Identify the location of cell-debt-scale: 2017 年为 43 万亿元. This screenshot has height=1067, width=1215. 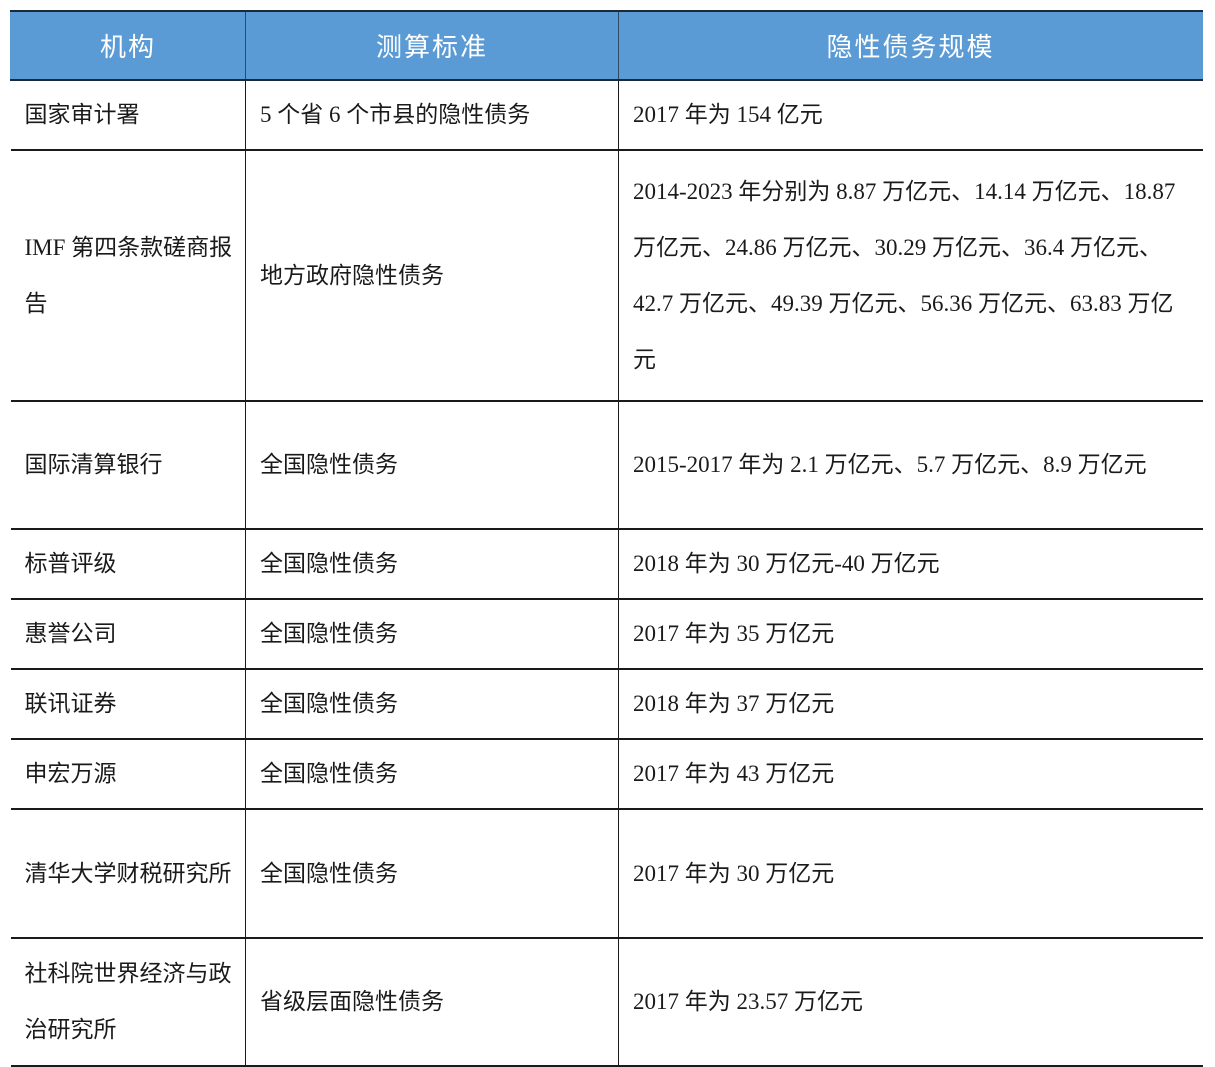
(910, 774).